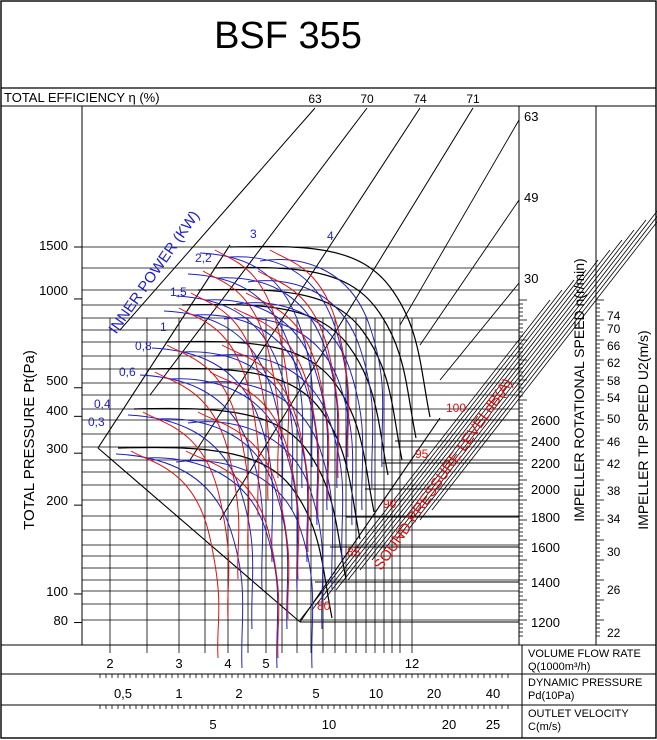  Describe the element at coordinates (493, 724) in the screenshot. I see `velocity-tick-label: 25` at that location.